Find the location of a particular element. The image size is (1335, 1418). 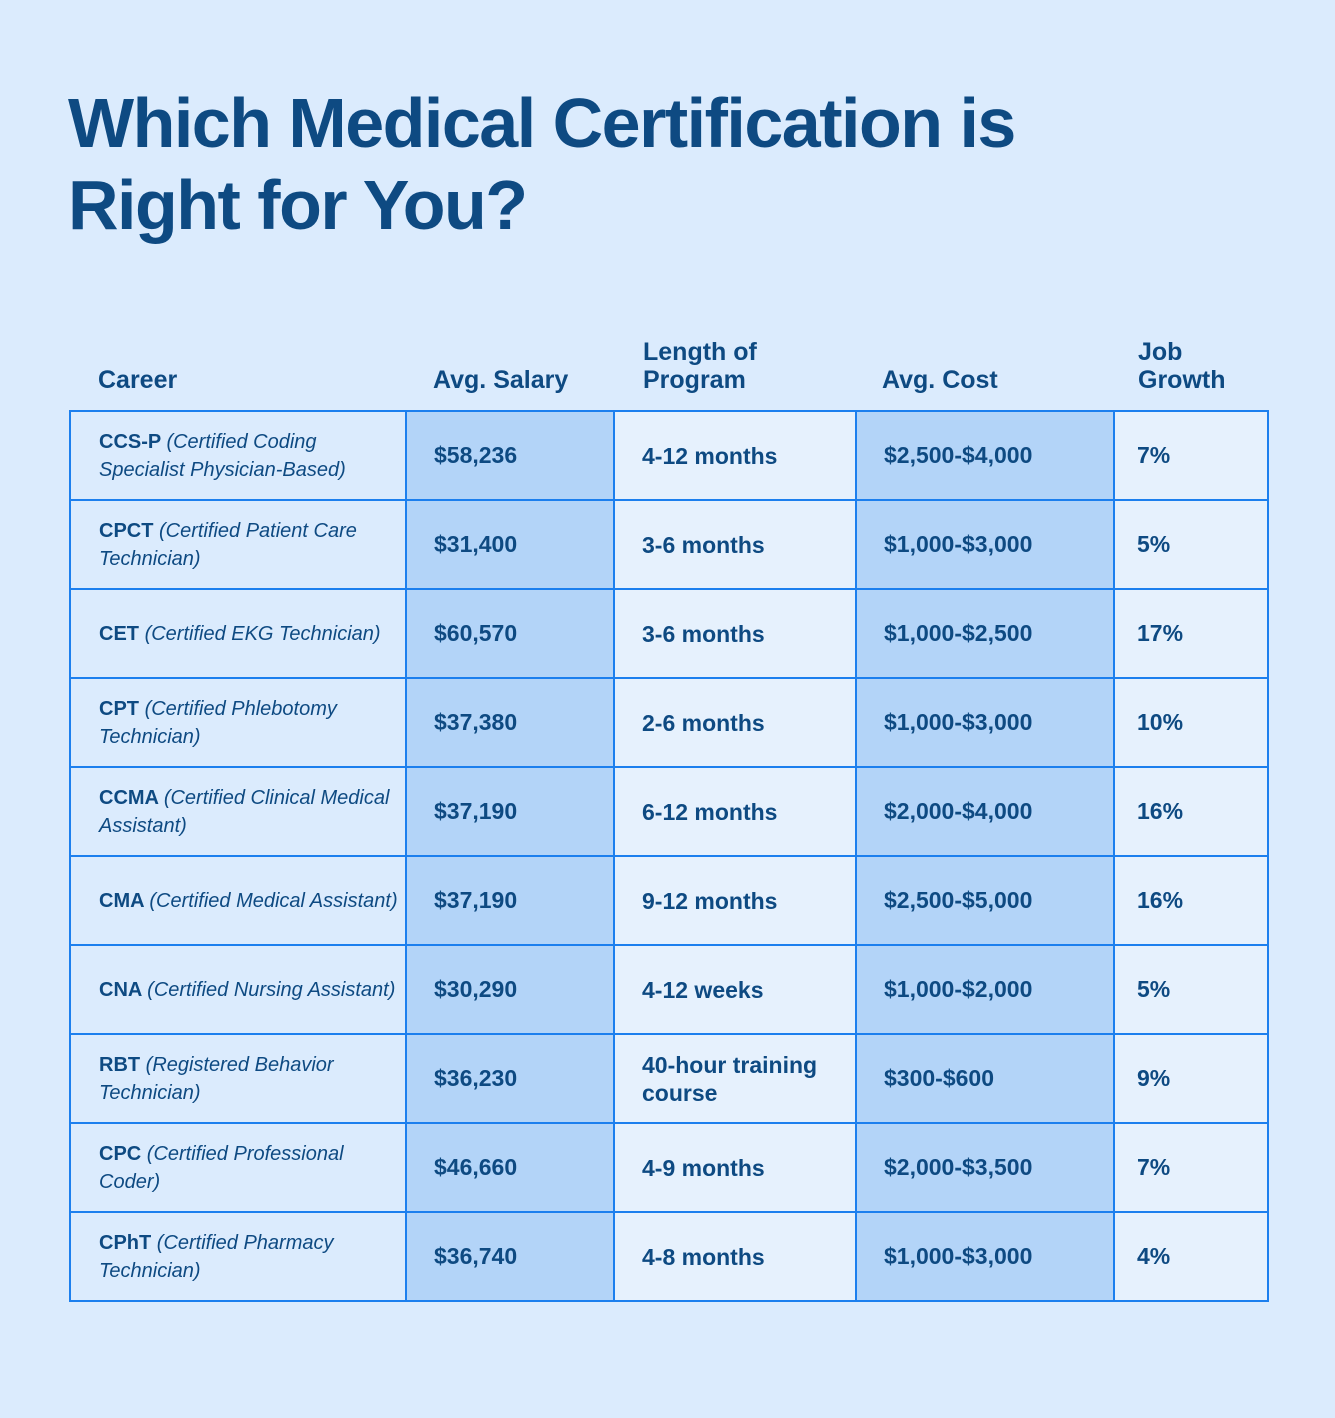

career-cell: RBT (Registered Behavior Technician) is located at coordinates (238, 1078).